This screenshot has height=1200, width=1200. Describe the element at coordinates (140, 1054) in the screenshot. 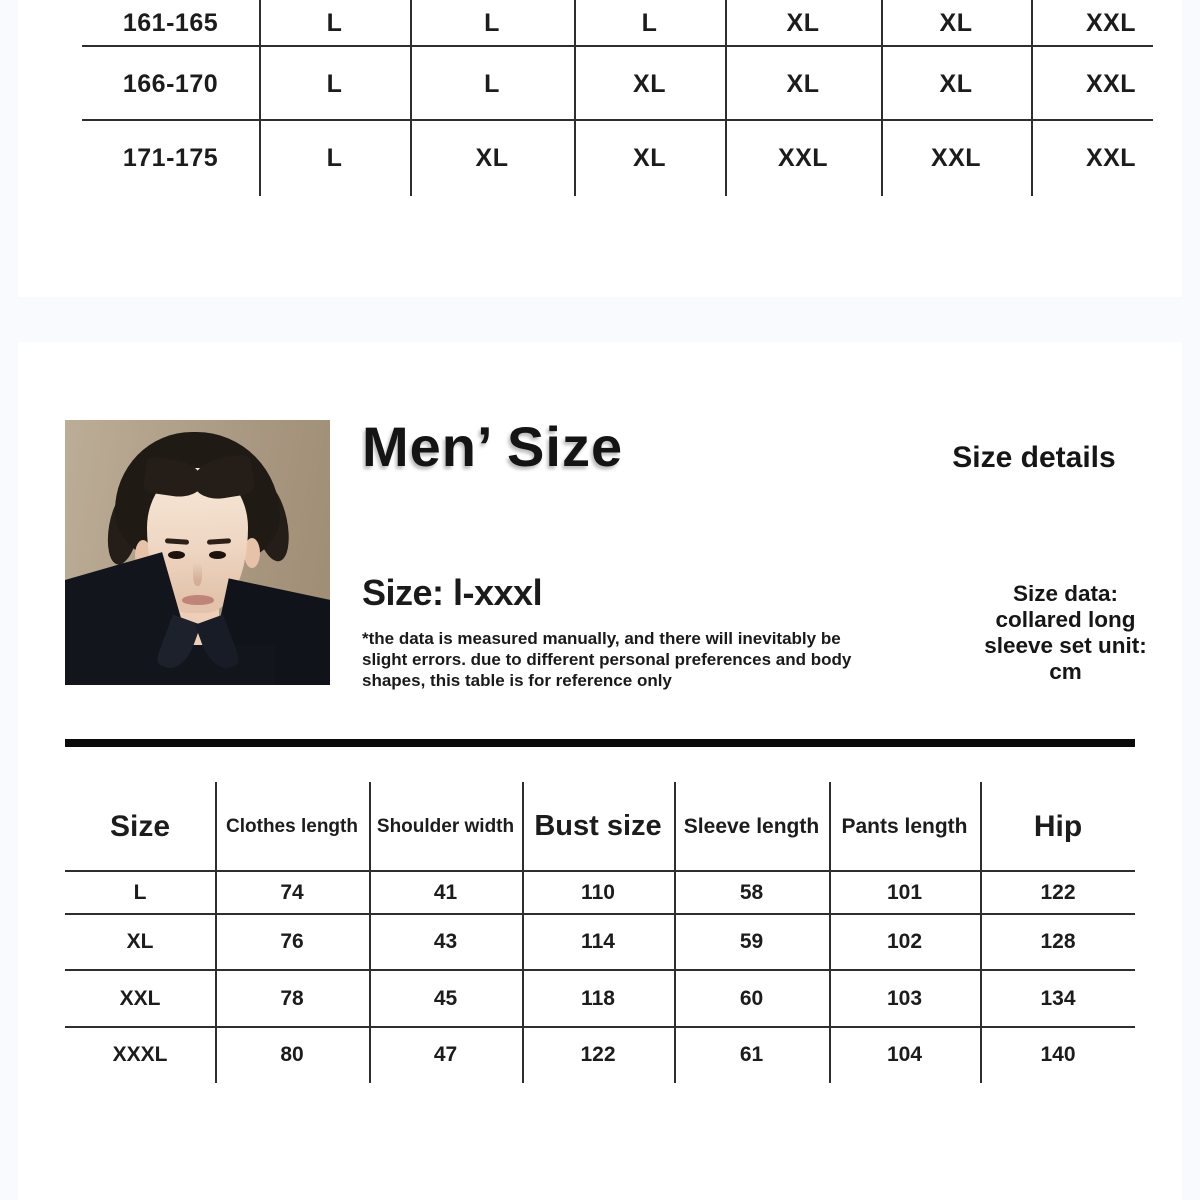

I see `size-label-cell: XXXL` at that location.